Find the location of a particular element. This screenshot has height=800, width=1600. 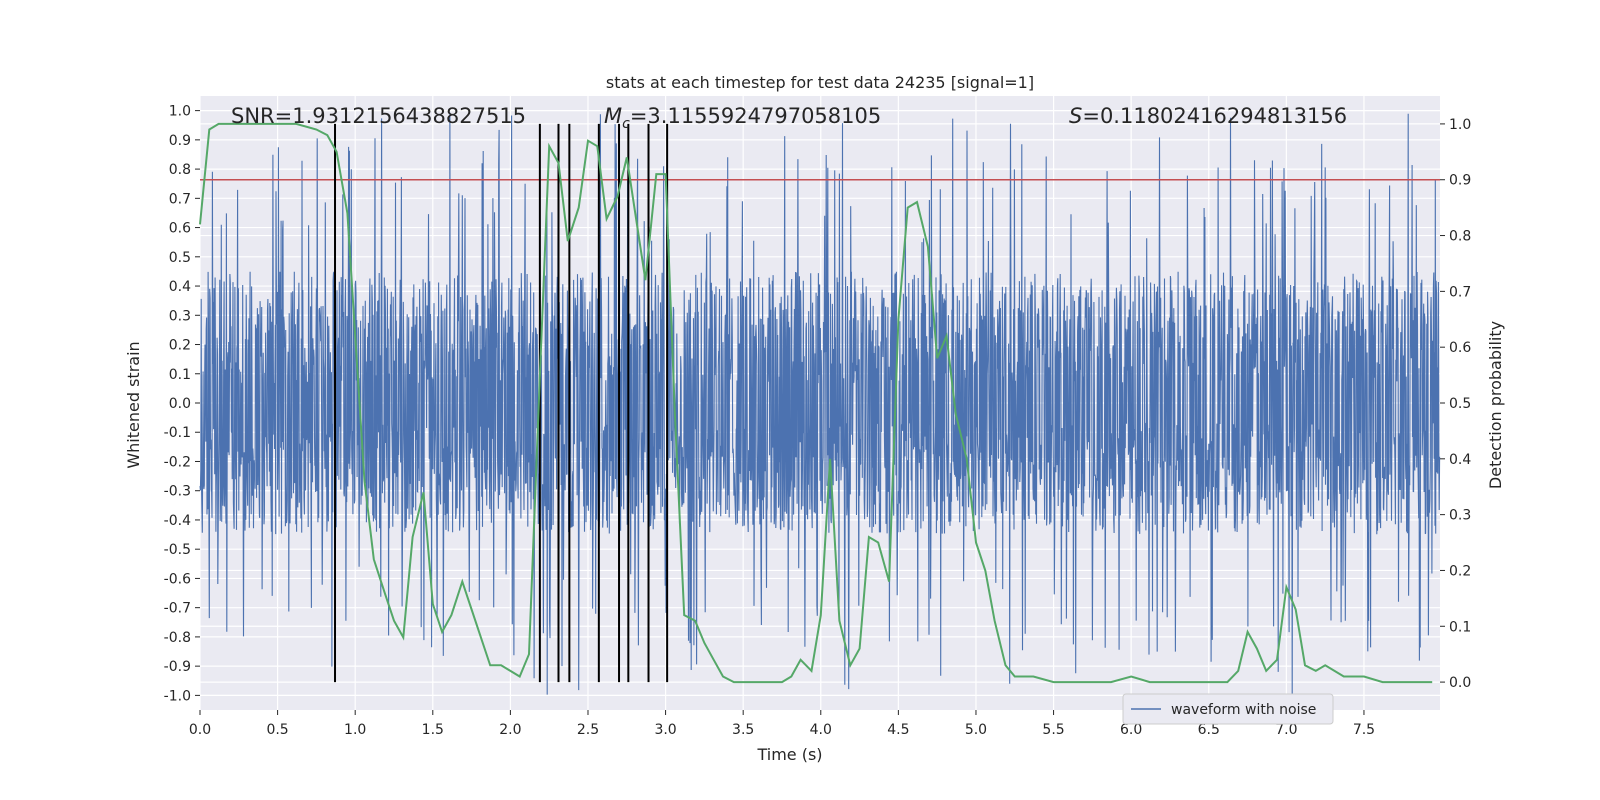

y2-tick-label: 0.2 is located at coordinates (1460, 571).